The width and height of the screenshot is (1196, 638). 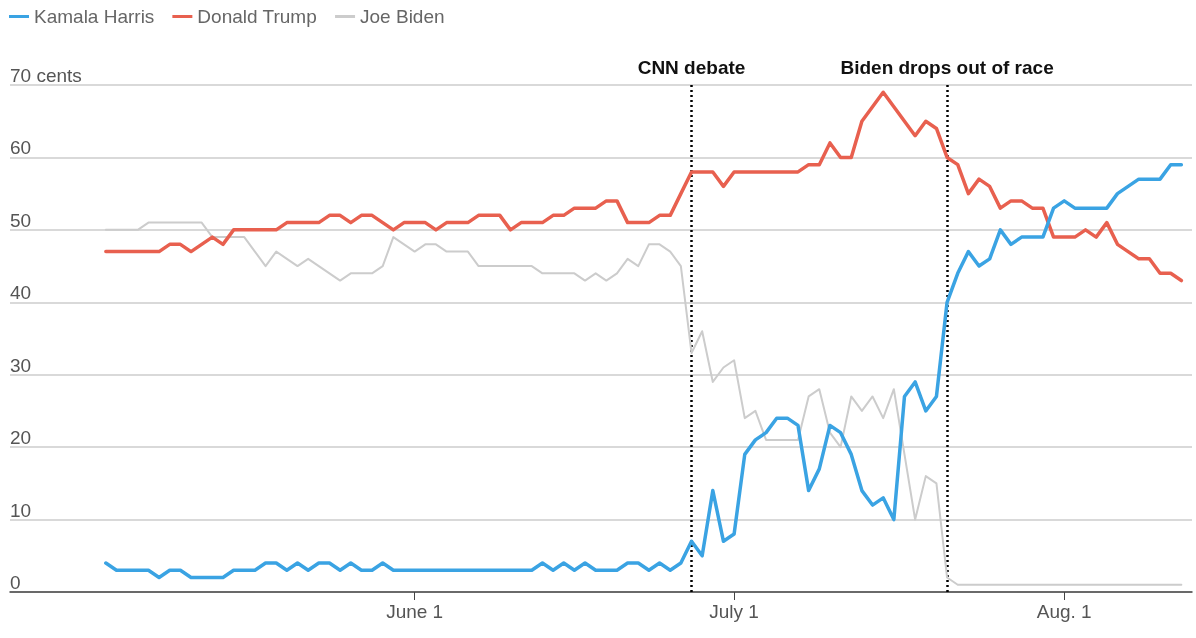 What do you see at coordinates (691, 67) in the screenshot?
I see `ref-line-label: CNN debate` at bounding box center [691, 67].